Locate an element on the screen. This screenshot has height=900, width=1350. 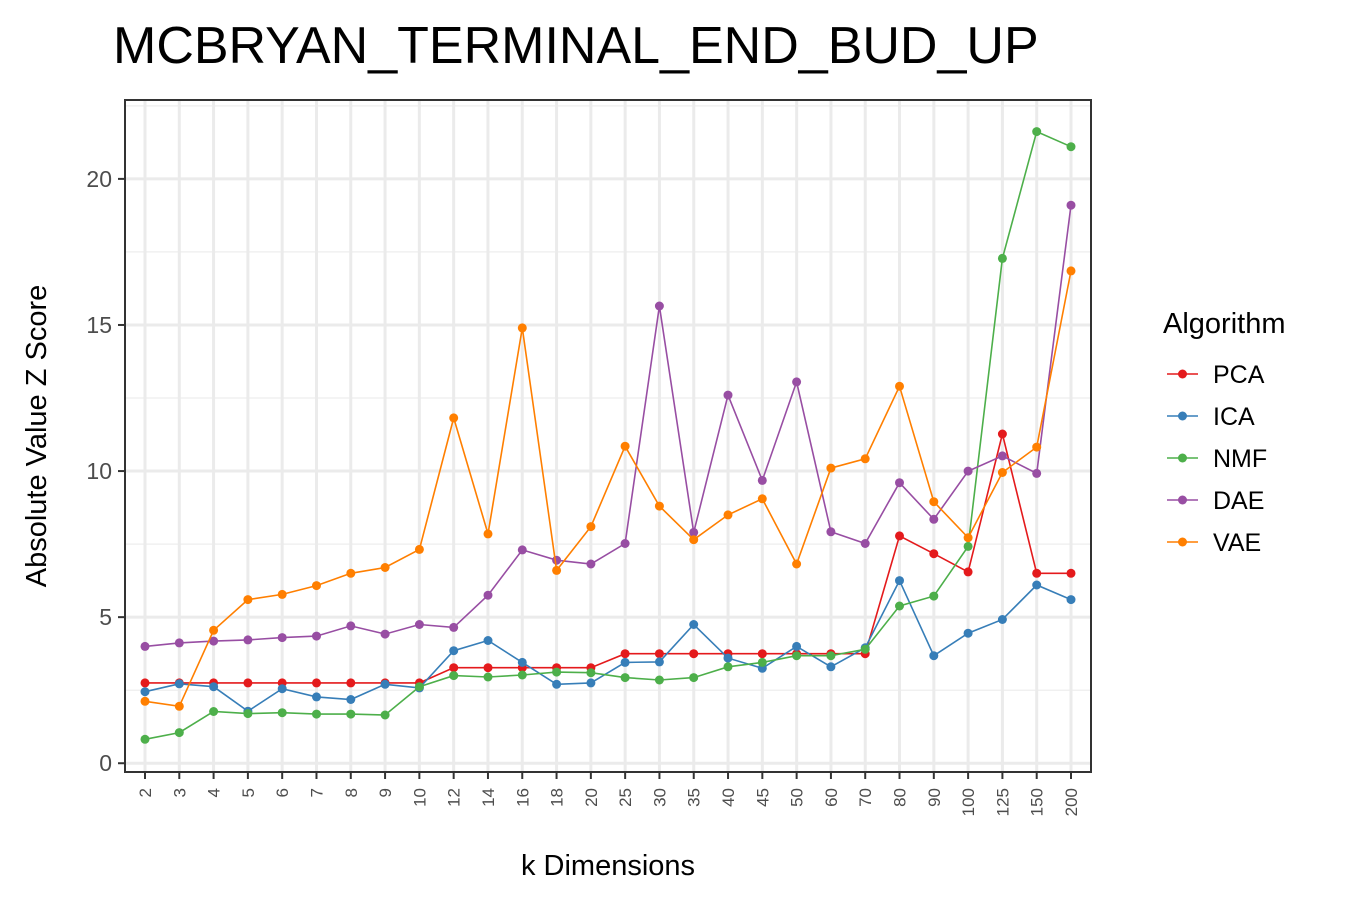
x-tick-label: 9 is located at coordinates (385, 792).